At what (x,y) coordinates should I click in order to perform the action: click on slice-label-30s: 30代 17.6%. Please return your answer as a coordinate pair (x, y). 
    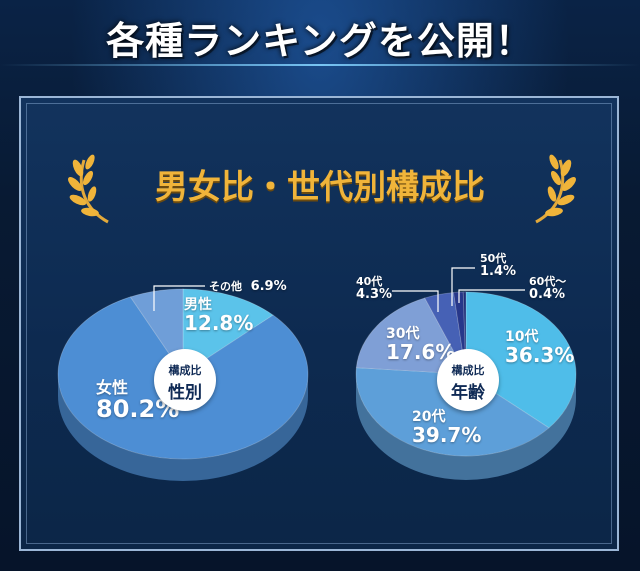
    Looking at the image, I should click on (421, 345).